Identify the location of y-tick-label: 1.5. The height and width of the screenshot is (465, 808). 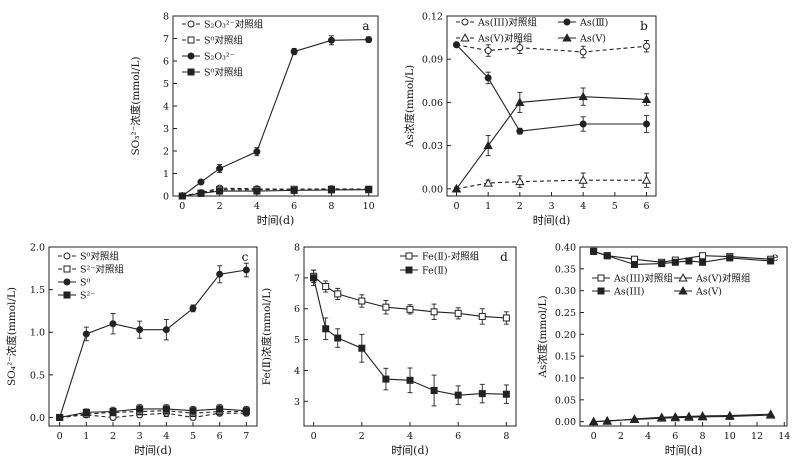
(37, 290).